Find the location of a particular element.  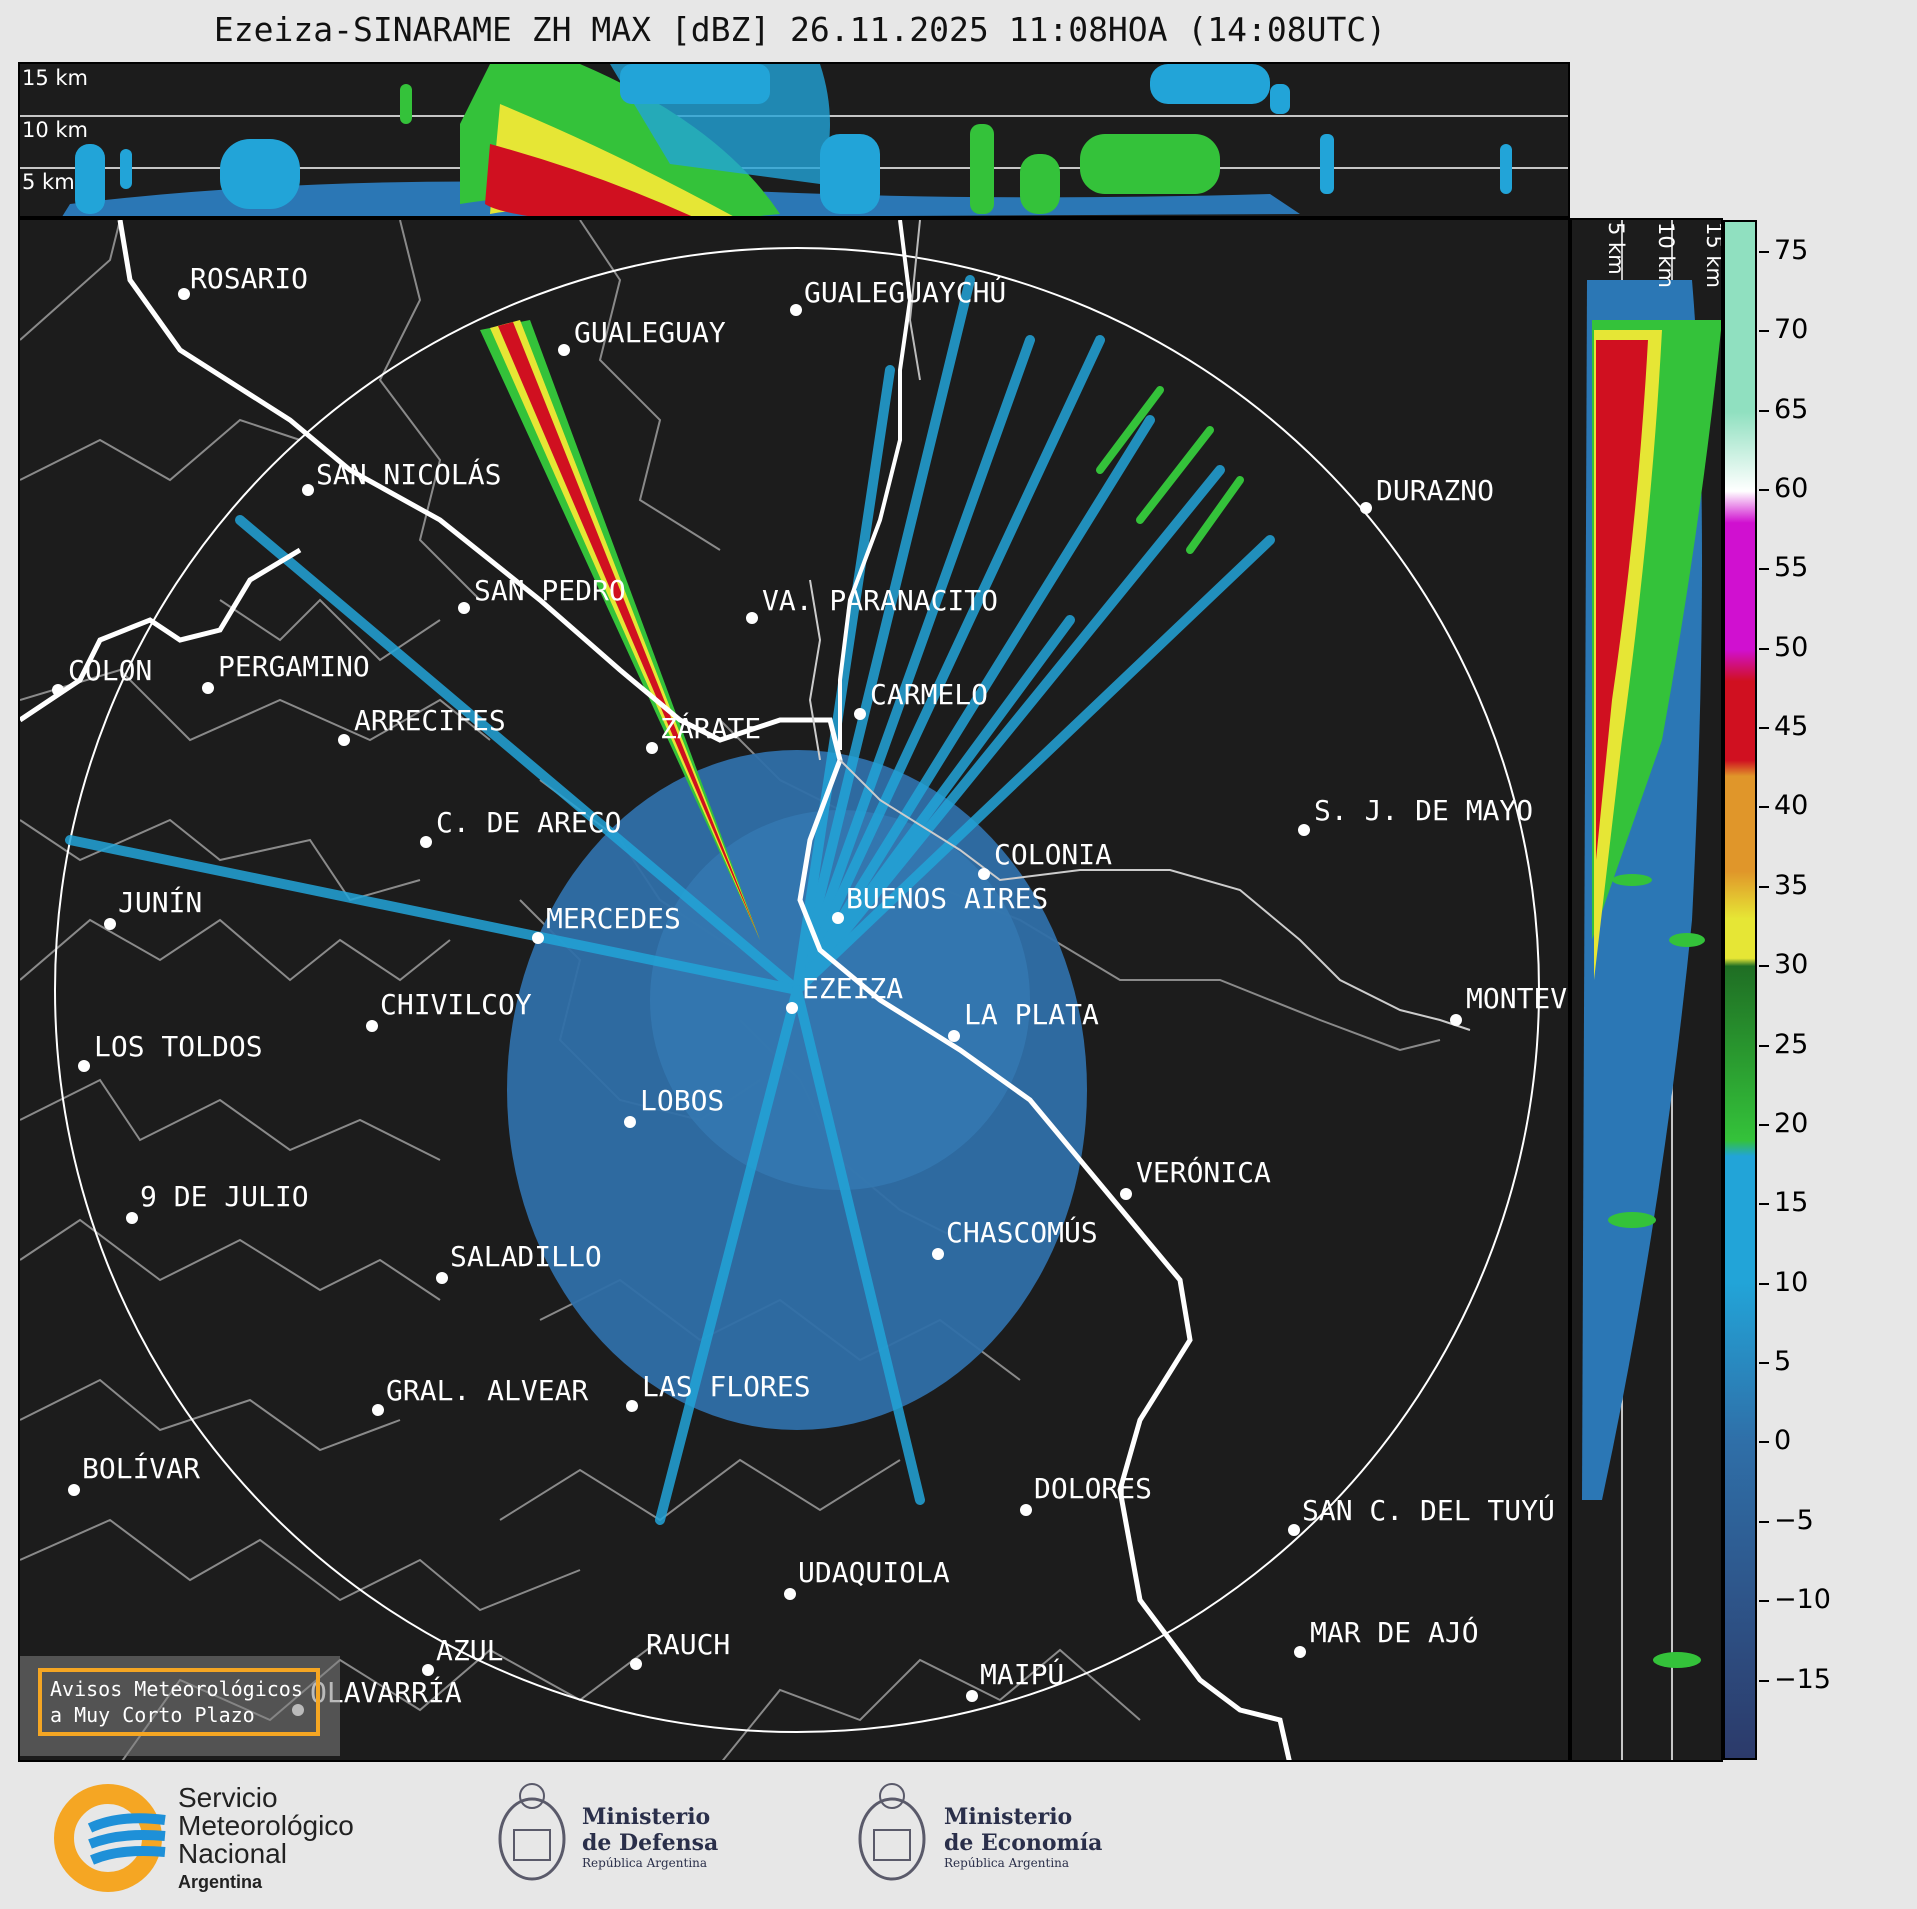

side-cross-section-panel: 5 km 10 km 15 km is located at coordinates (1646, 990).